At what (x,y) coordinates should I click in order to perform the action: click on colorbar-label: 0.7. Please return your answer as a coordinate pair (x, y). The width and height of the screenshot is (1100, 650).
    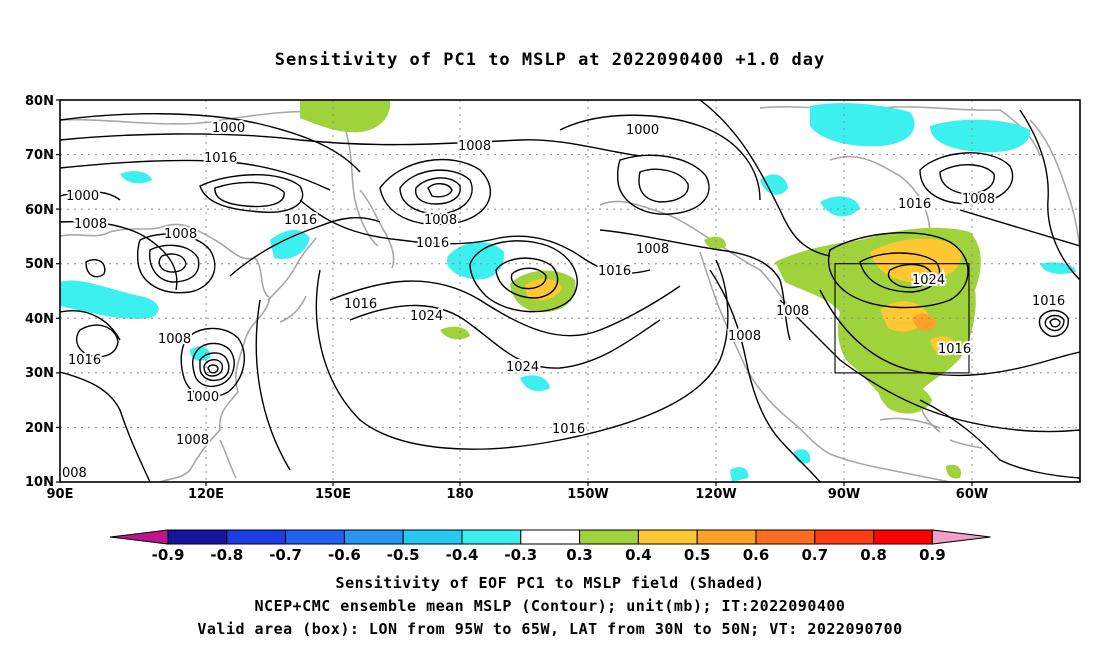
    Looking at the image, I should click on (815, 555).